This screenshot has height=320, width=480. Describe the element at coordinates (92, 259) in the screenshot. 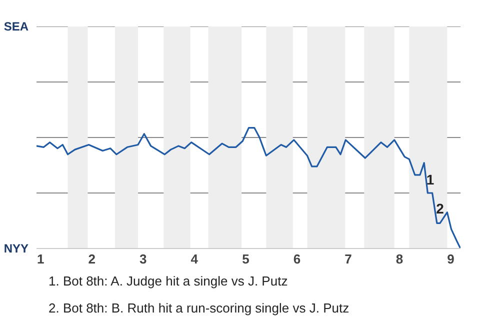

I see `x-tick-label: 2` at that location.